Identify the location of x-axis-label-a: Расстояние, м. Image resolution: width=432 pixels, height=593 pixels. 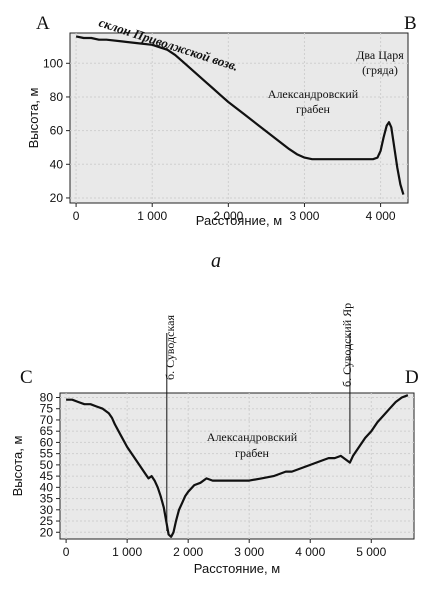
(239, 220).